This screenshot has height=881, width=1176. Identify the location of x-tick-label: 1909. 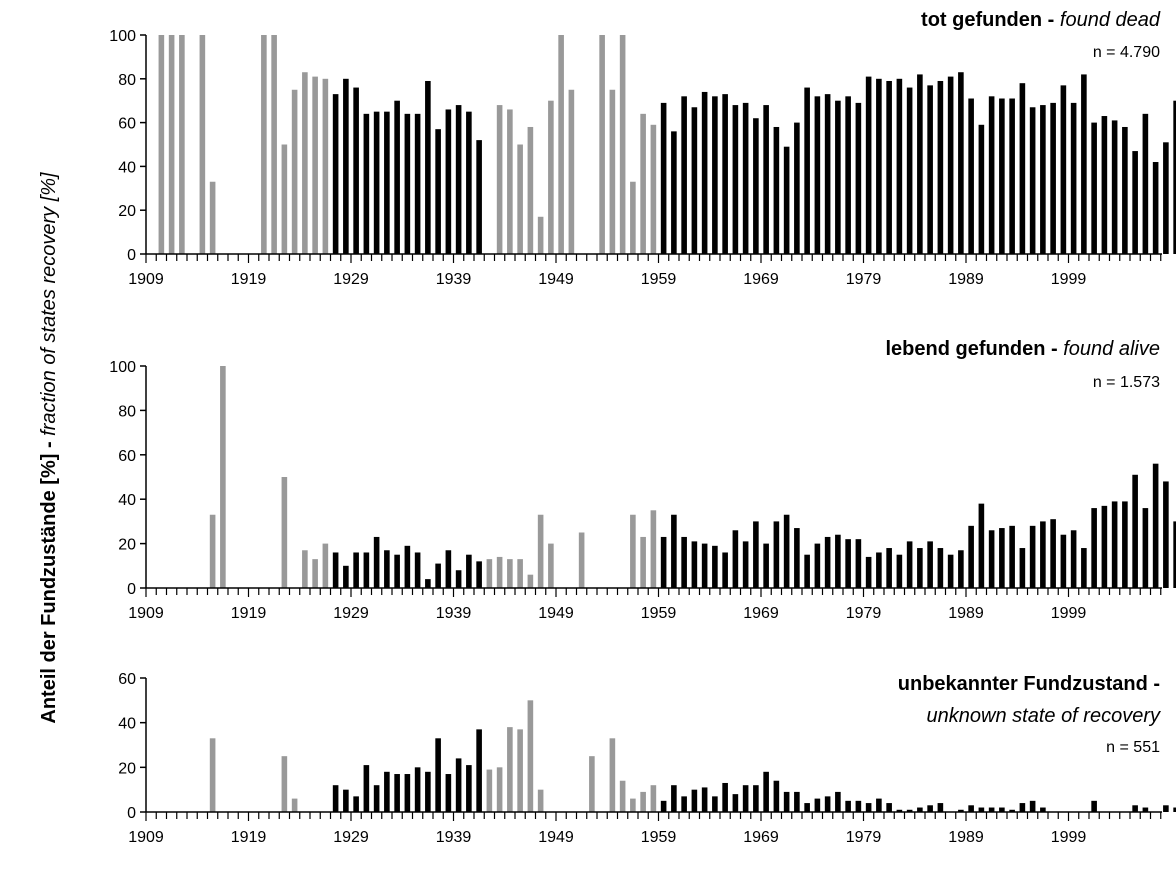
(146, 279).